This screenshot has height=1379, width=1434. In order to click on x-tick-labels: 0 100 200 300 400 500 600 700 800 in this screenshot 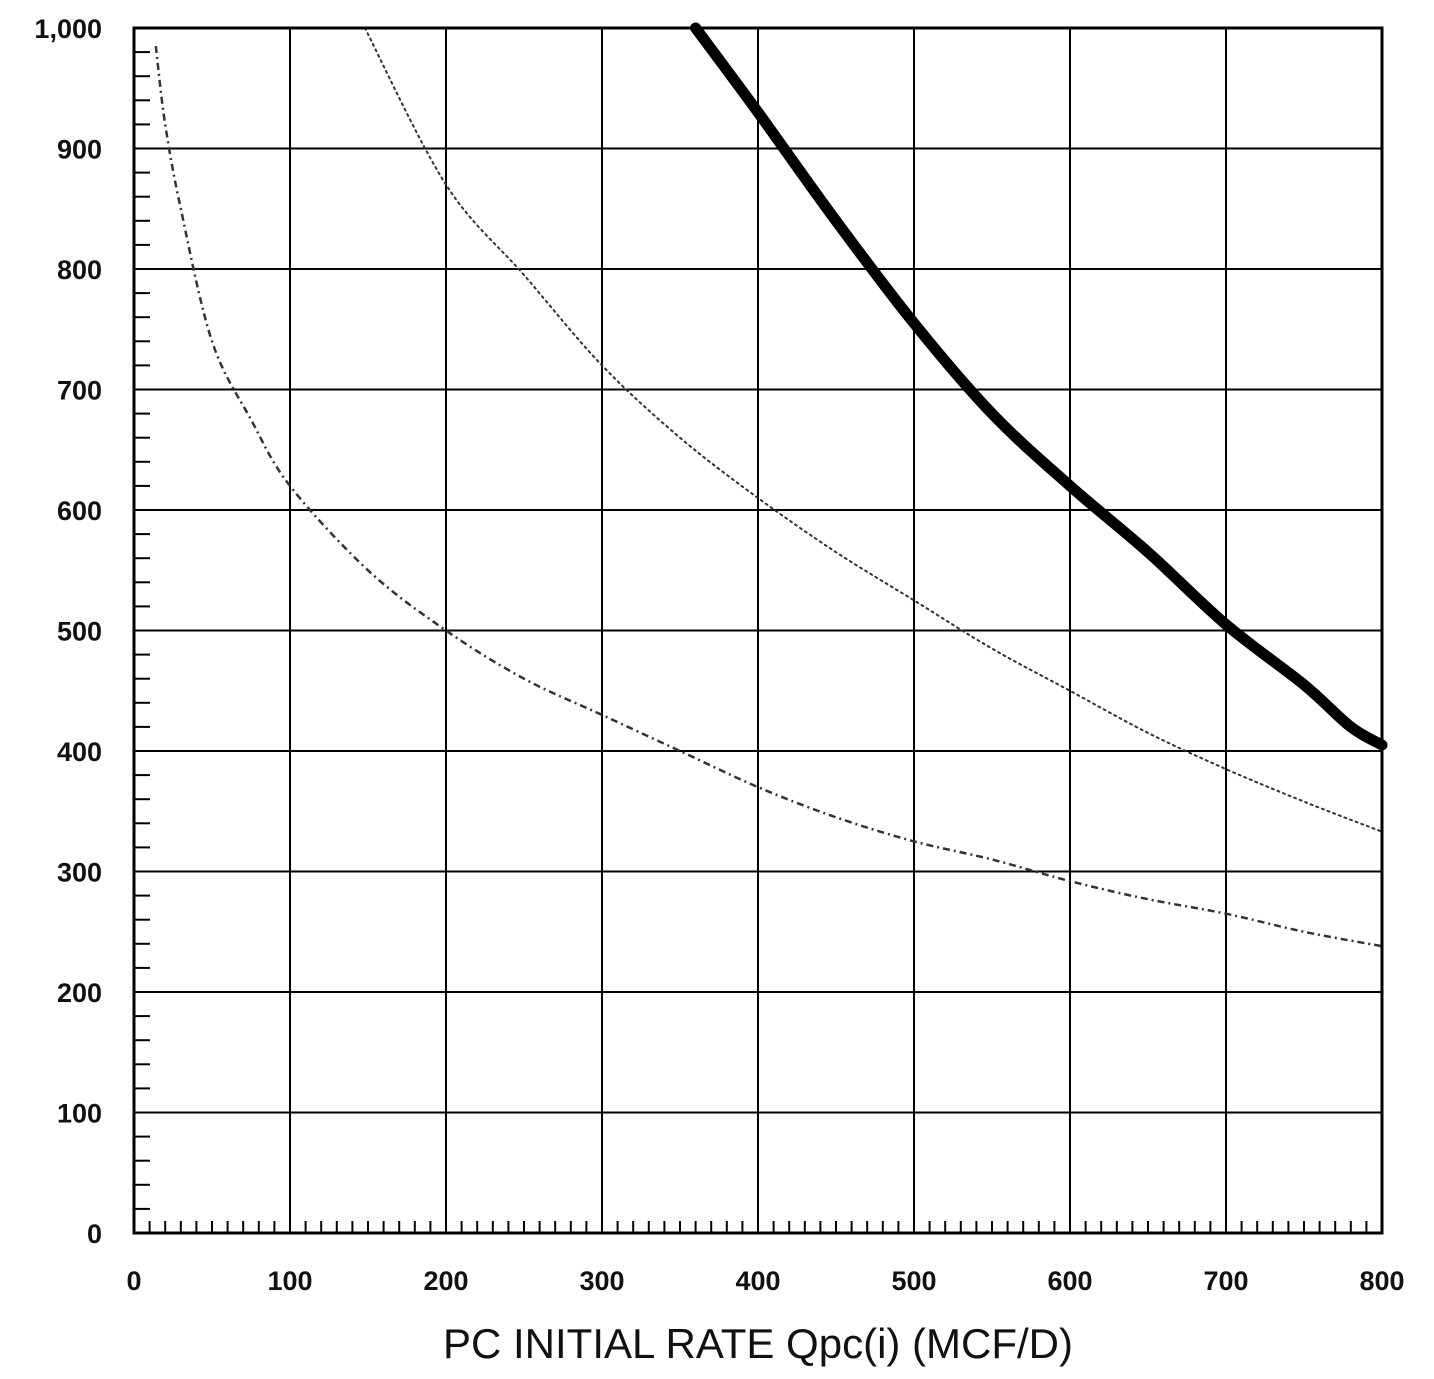, I will do `click(765, 1281)`.